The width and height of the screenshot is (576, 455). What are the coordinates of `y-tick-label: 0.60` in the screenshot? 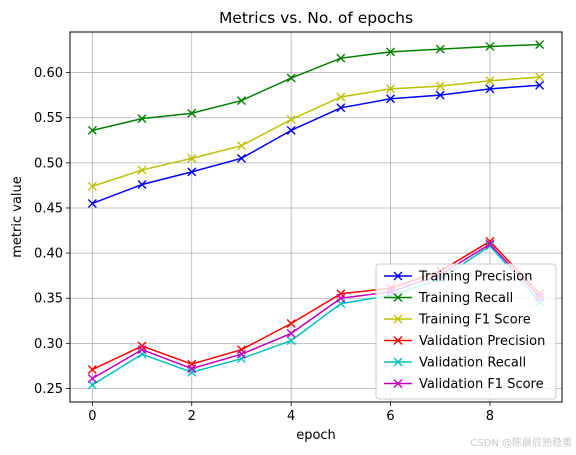 It's located at (48, 73).